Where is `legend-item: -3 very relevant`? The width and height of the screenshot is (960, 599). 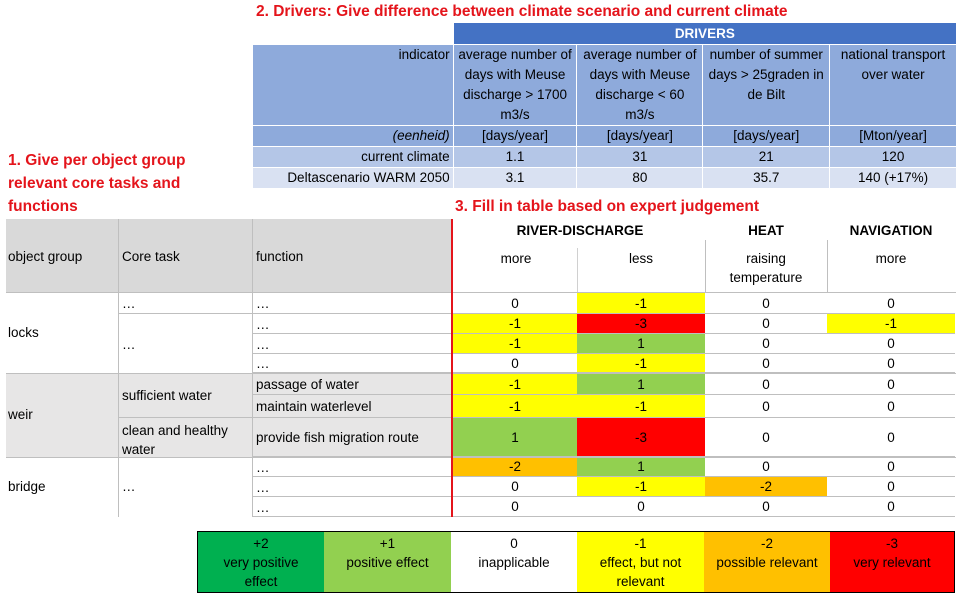
legend-item: -3 very relevant is located at coordinates (892, 562).